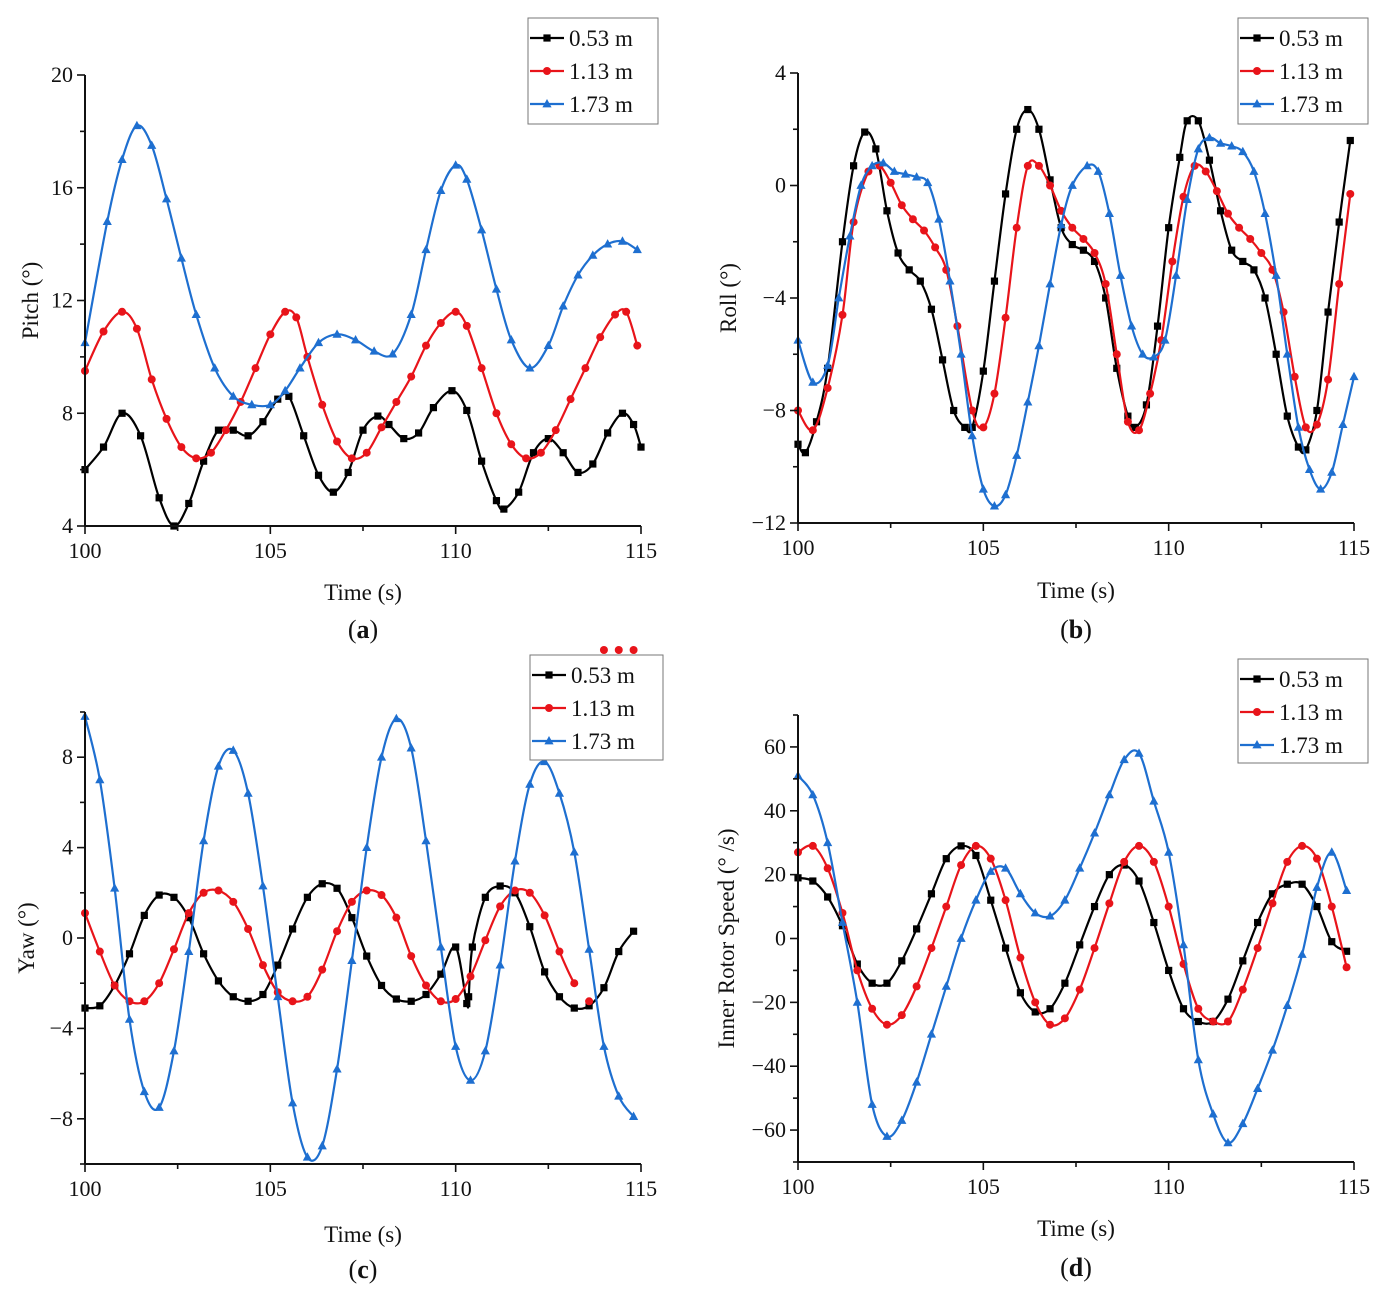  Describe the element at coordinates (62, 300) in the screenshot. I see `y-tick-label: 12` at that location.